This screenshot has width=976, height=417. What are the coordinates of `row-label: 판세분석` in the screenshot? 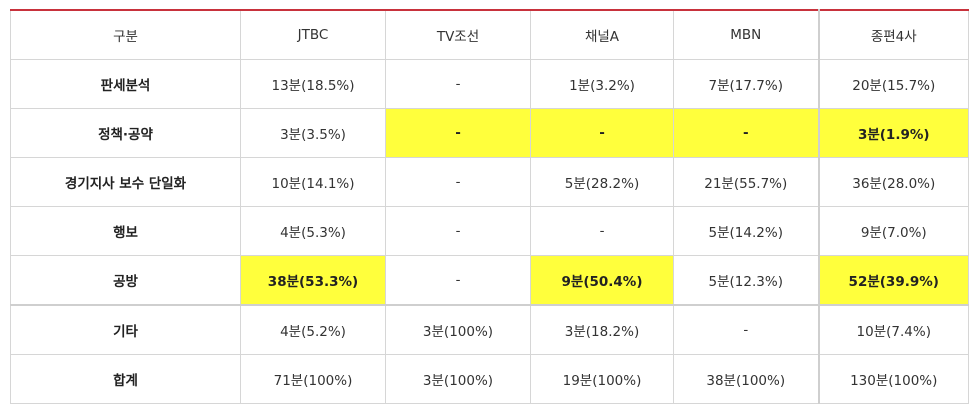 It's located at (125, 84).